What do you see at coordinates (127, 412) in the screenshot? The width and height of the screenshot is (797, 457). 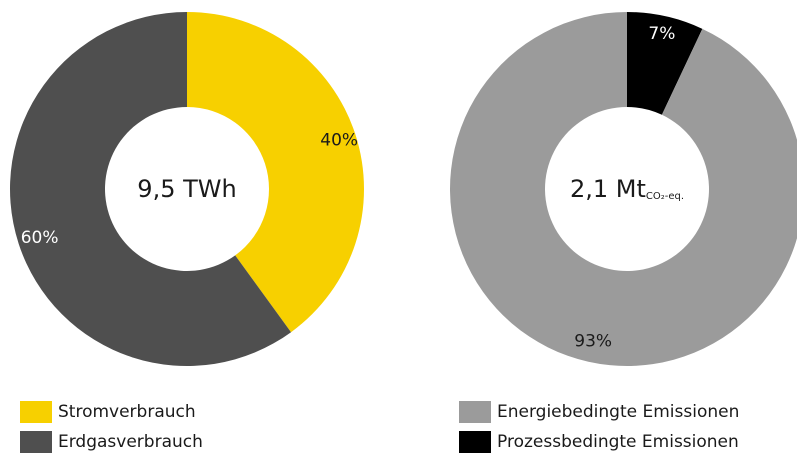 I see `legend-label-stromverbrauch: Stromverbrauch` at bounding box center [127, 412].